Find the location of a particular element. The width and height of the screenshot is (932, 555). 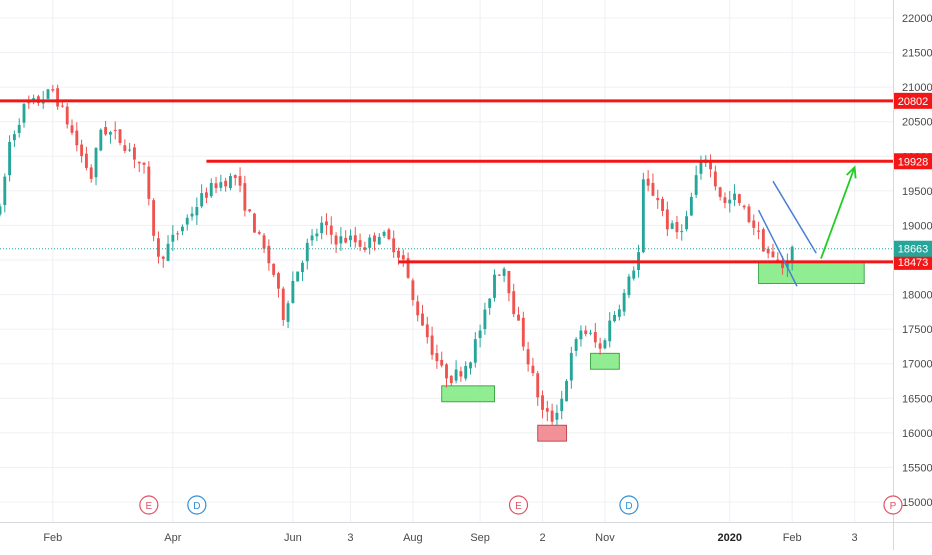

x-tick-label: Sep is located at coordinates (480, 538).